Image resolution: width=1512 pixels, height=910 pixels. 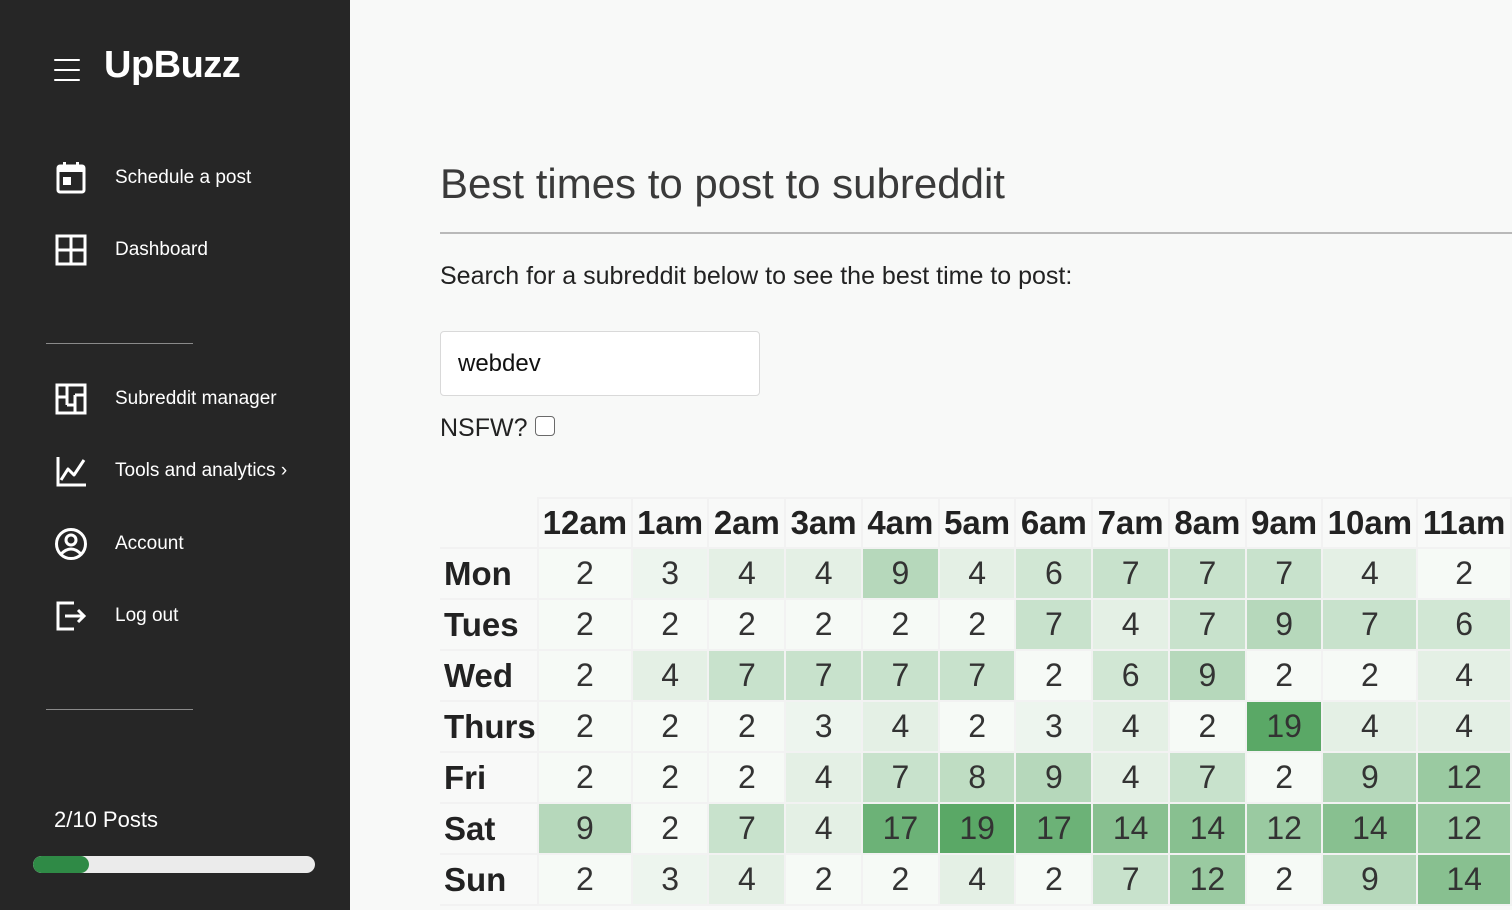 What do you see at coordinates (71, 471) in the screenshot?
I see `line-chart-icon` at bounding box center [71, 471].